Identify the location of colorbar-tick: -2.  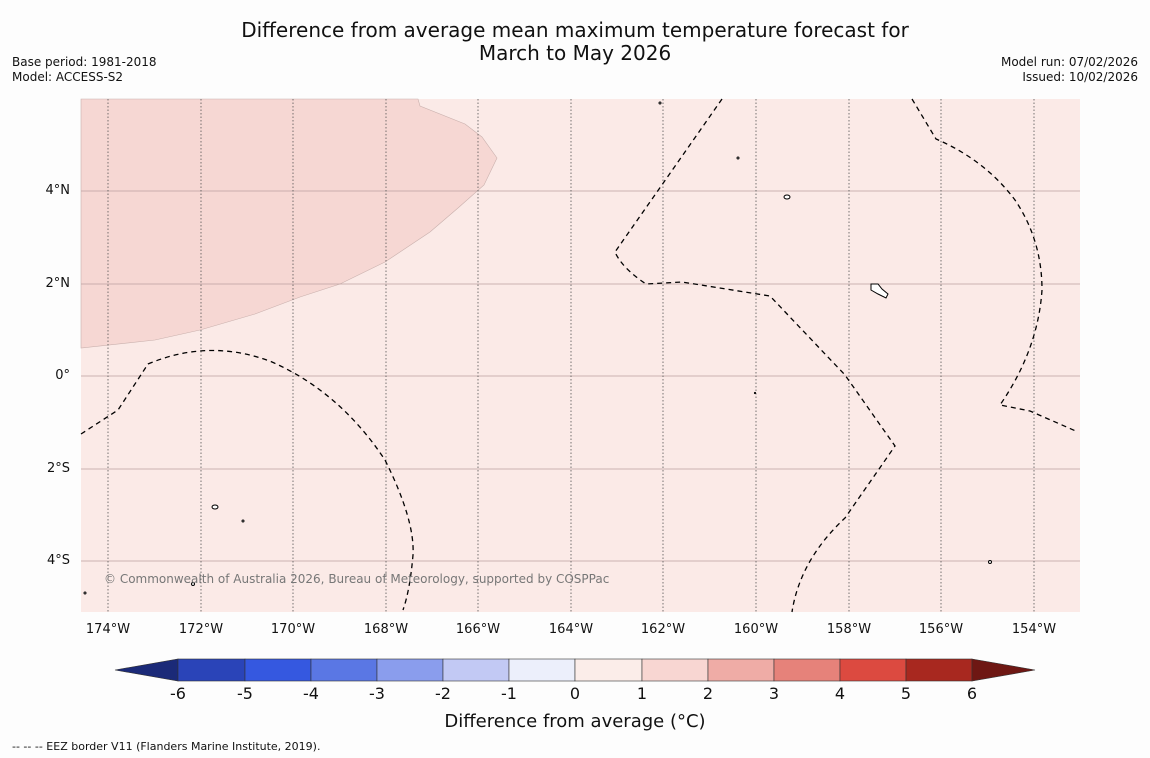
(443, 693).